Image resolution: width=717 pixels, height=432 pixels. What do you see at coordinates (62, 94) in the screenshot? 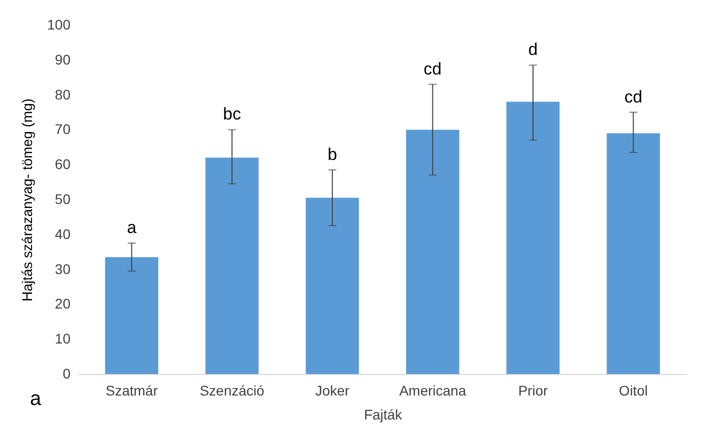
I see `y-tick-label: 80` at bounding box center [62, 94].